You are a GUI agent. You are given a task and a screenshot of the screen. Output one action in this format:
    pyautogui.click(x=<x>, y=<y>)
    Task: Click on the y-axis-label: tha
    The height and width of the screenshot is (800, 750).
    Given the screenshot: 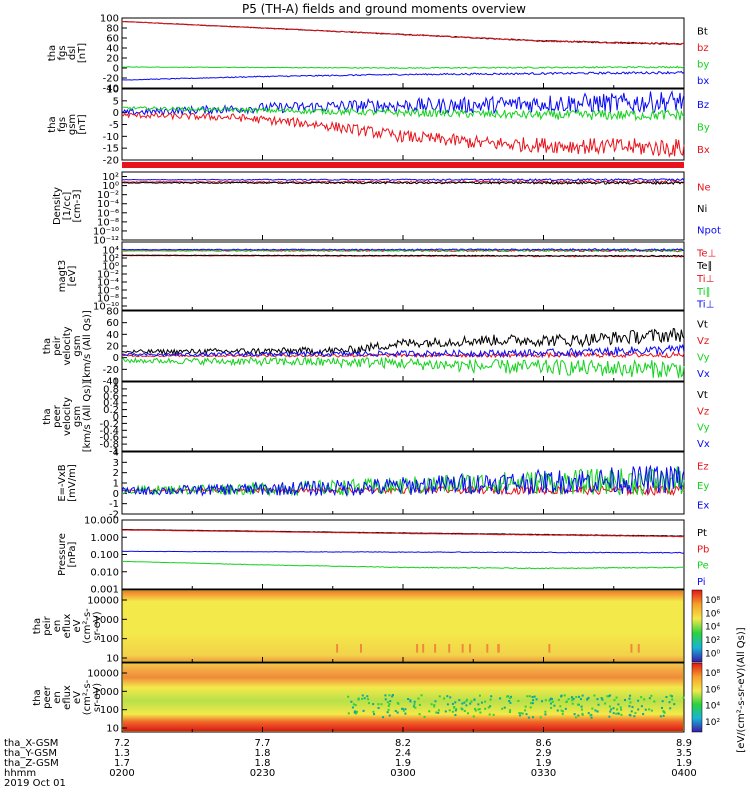 What is the action you would take?
    pyautogui.click(x=52, y=124)
    